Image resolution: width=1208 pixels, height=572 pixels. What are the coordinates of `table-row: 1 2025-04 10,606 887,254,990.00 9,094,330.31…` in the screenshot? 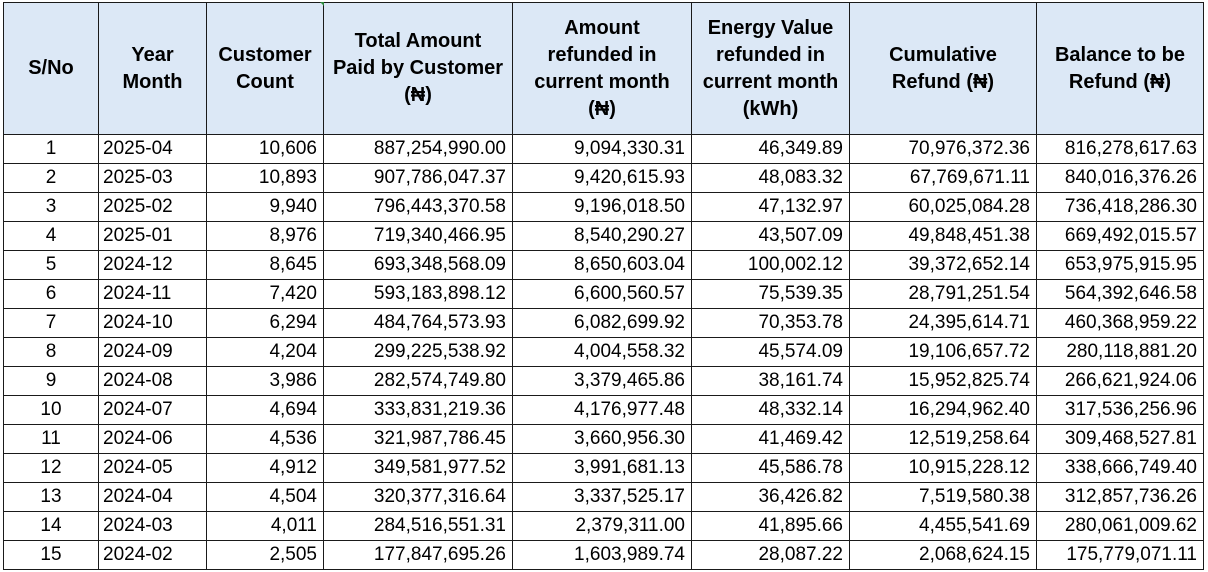 It's located at (603, 149).